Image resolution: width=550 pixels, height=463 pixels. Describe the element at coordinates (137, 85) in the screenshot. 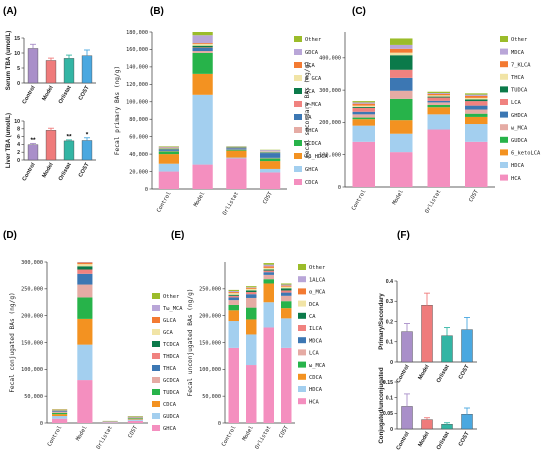

I see `y-tick-label: 120,000` at that location.